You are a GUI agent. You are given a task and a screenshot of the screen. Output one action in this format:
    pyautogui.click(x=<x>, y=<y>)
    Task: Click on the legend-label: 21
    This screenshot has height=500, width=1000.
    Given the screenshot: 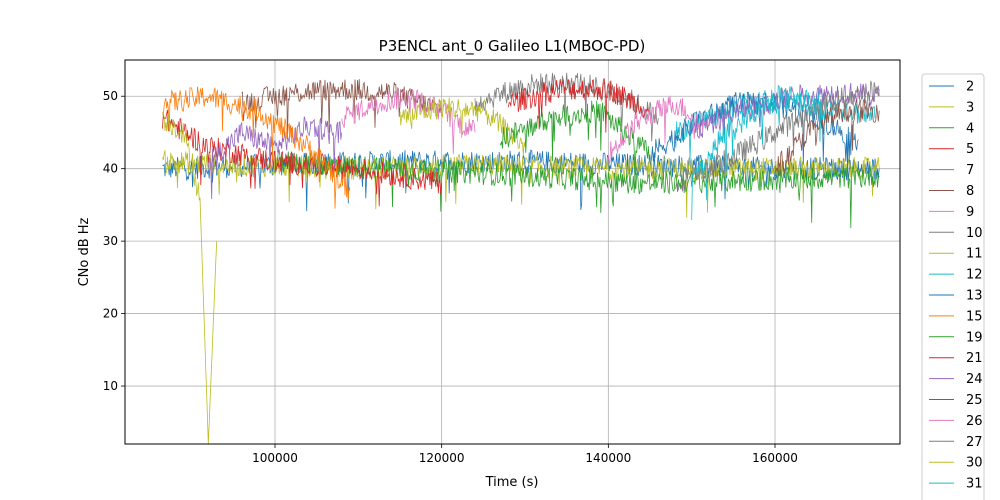 What is the action you would take?
    pyautogui.click(x=974, y=358)
    